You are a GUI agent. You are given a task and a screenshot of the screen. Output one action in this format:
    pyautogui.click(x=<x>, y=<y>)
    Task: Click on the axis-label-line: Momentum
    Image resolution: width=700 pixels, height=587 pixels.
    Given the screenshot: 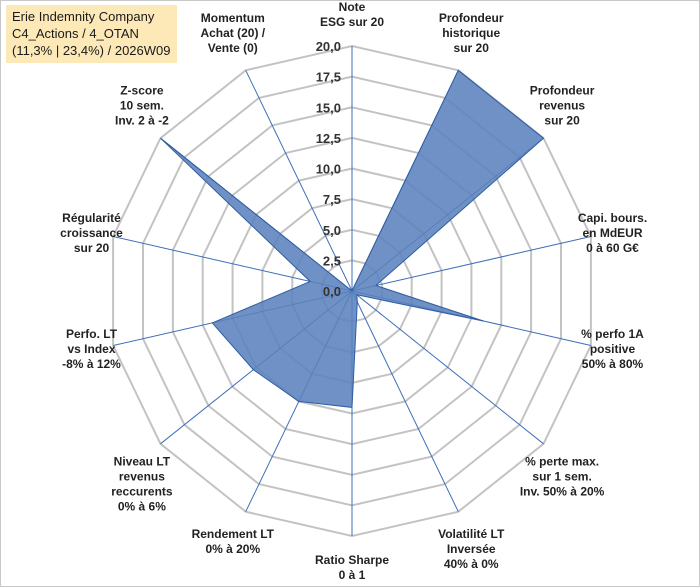 What is the action you would take?
    pyautogui.click(x=233, y=18)
    